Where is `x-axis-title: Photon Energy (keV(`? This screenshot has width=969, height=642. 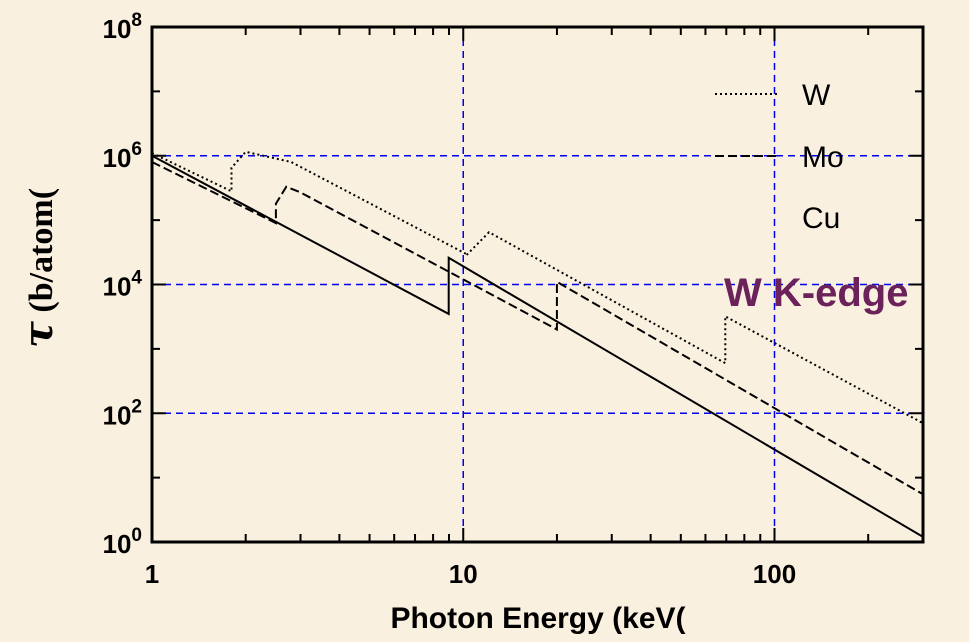
x-axis-title: Photon Energy (keV( is located at coordinates (537, 618).